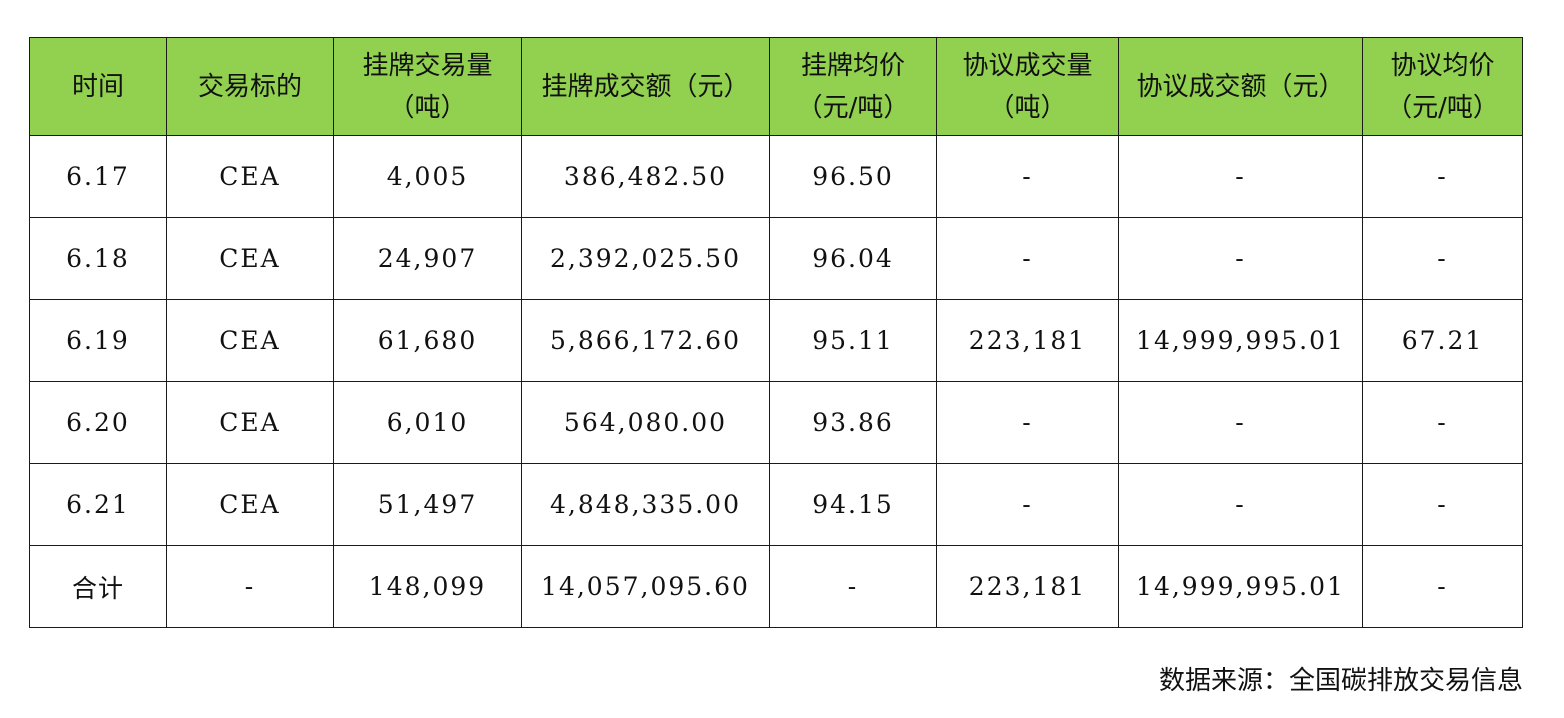  What do you see at coordinates (1027, 86) in the screenshot?
I see `header-agreement-volume: 协议成交量 （吨）` at bounding box center [1027, 86].